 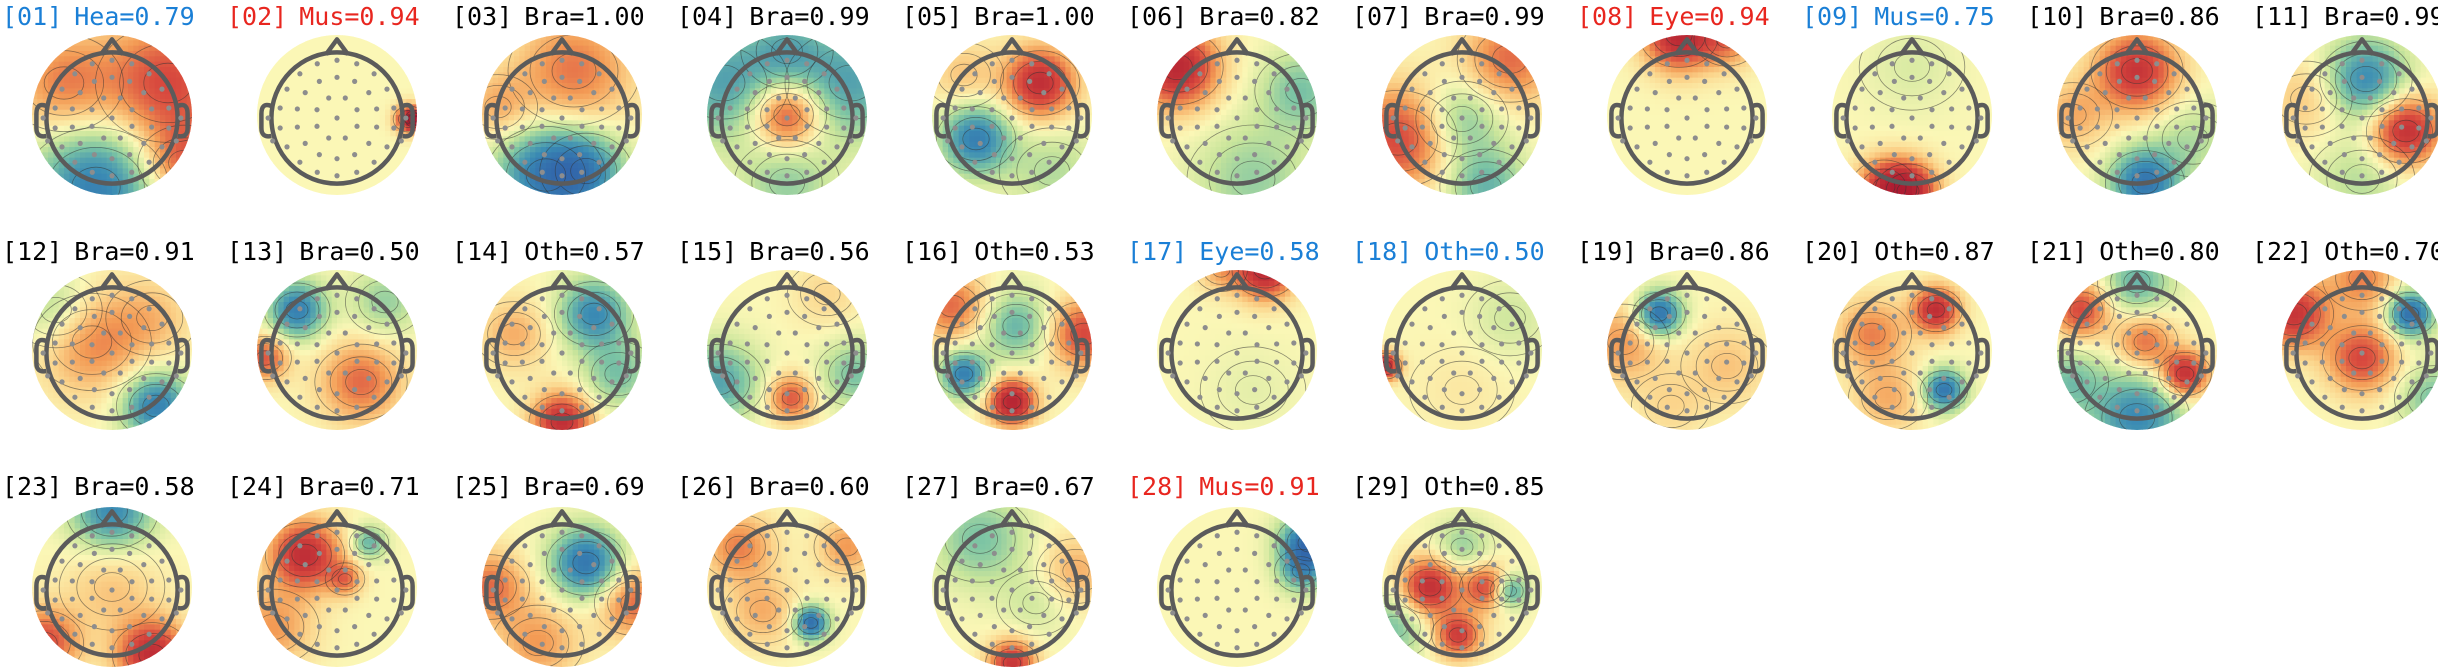 I want to click on contour-line, so click(x=78, y=83).